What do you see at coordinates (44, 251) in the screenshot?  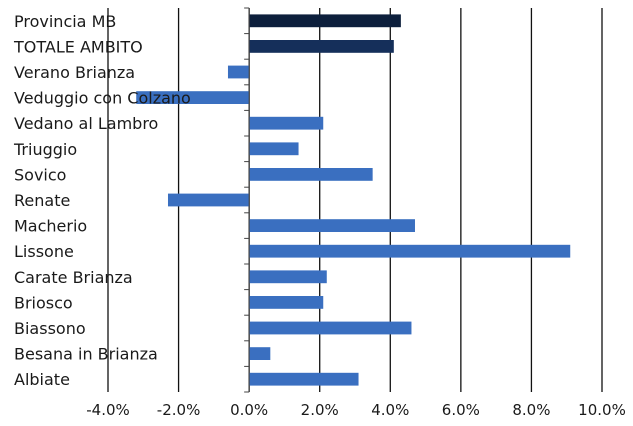 I see `category-label: Lissone` at bounding box center [44, 251].